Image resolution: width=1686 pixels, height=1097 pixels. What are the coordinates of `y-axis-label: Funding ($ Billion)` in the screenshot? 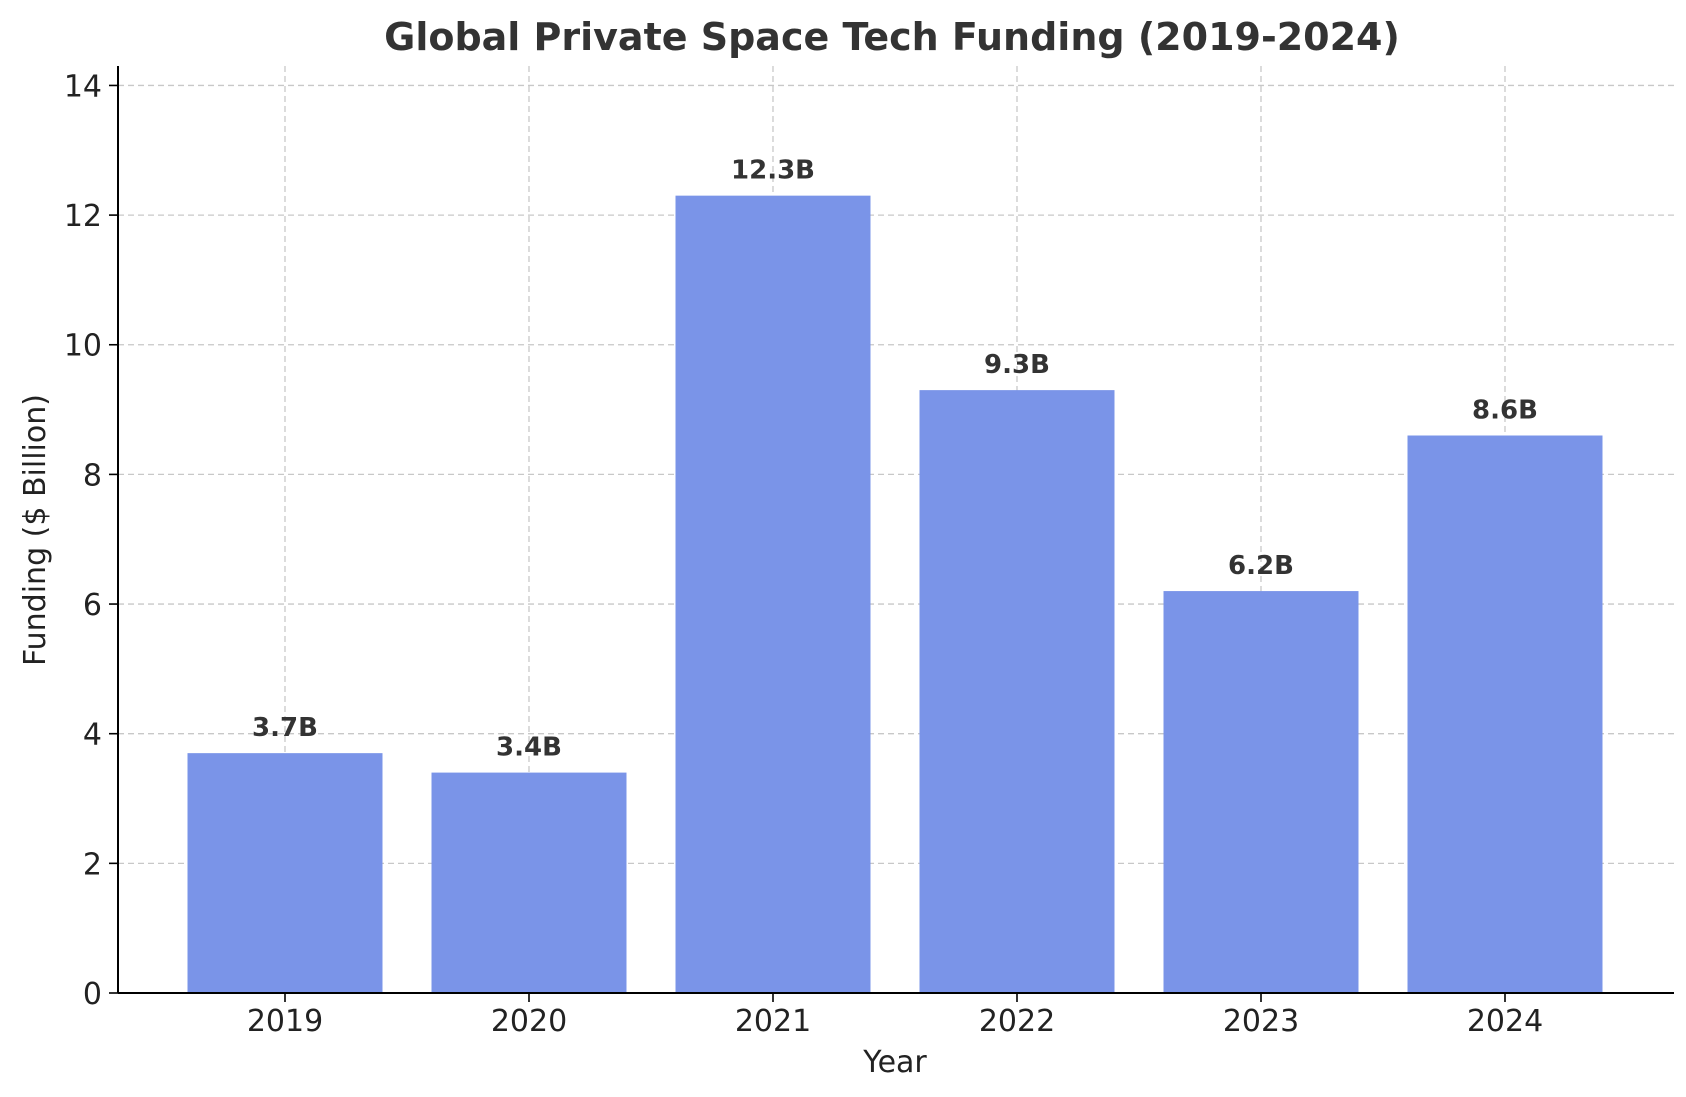 It's located at (35, 530).